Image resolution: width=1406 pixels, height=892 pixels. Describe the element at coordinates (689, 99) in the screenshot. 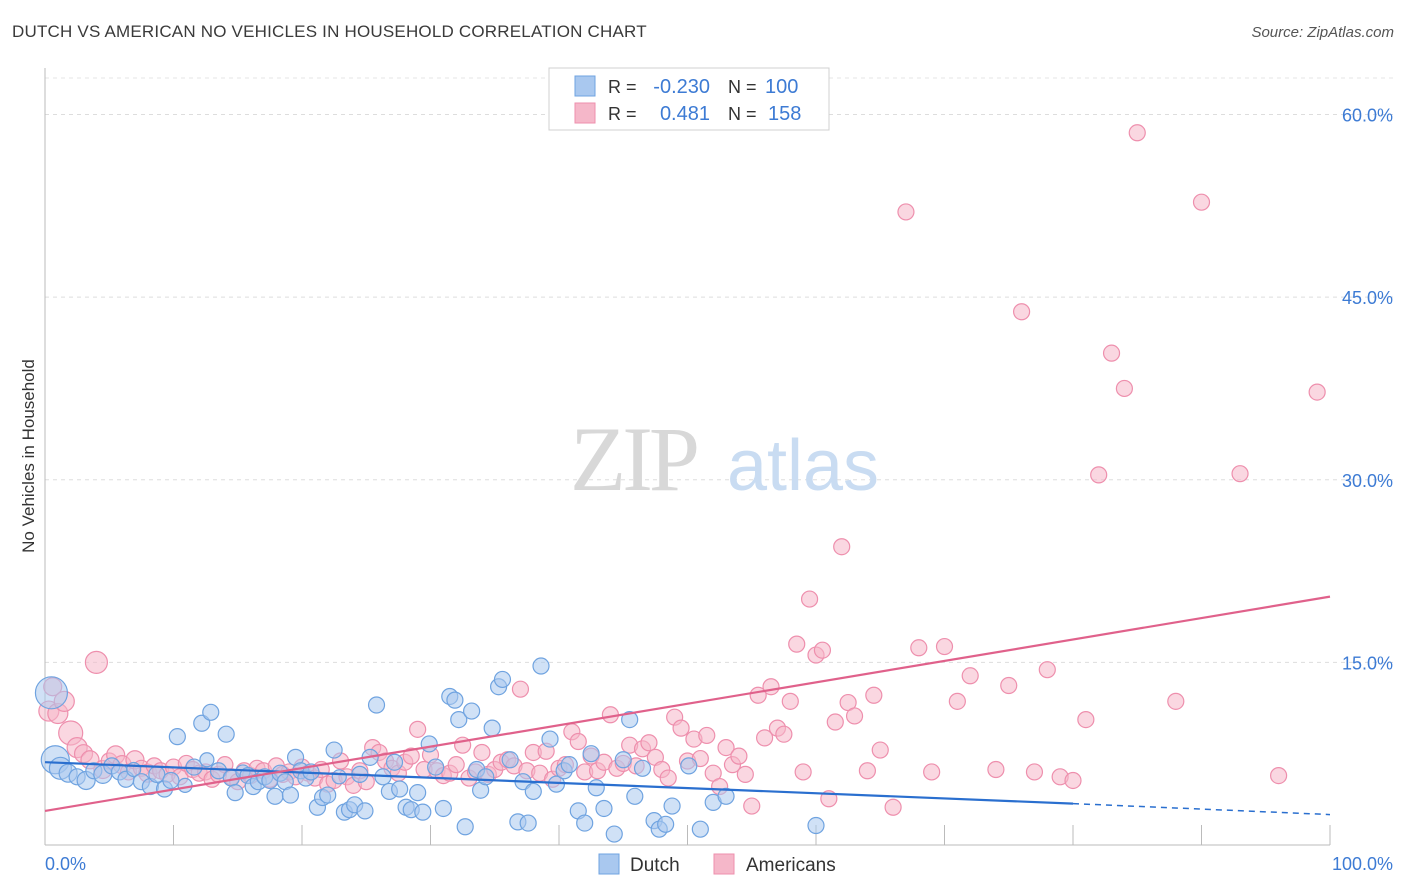

I see `stats-legend: R = -0.230 N = 100 R = 0.481 N = 158` at that location.